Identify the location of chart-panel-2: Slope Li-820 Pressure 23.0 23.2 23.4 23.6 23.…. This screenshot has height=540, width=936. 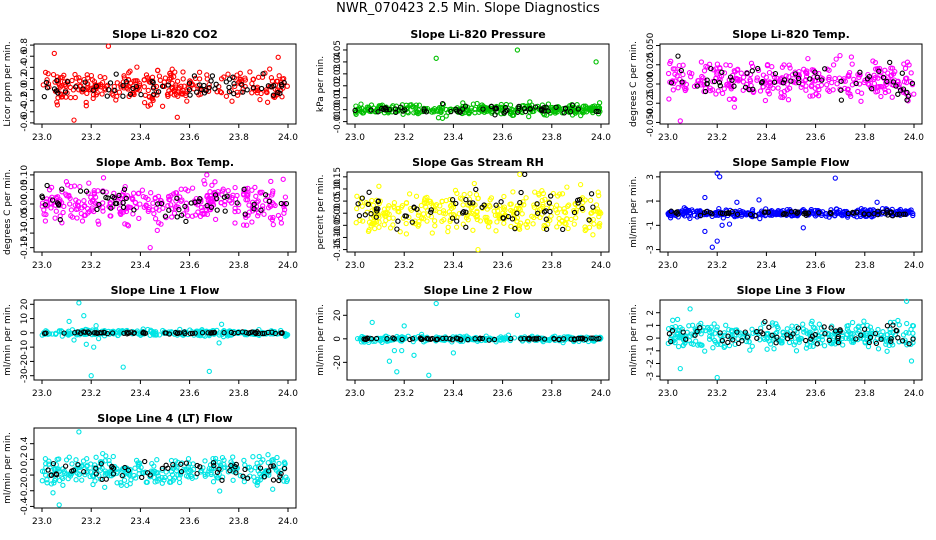
(463, 85).